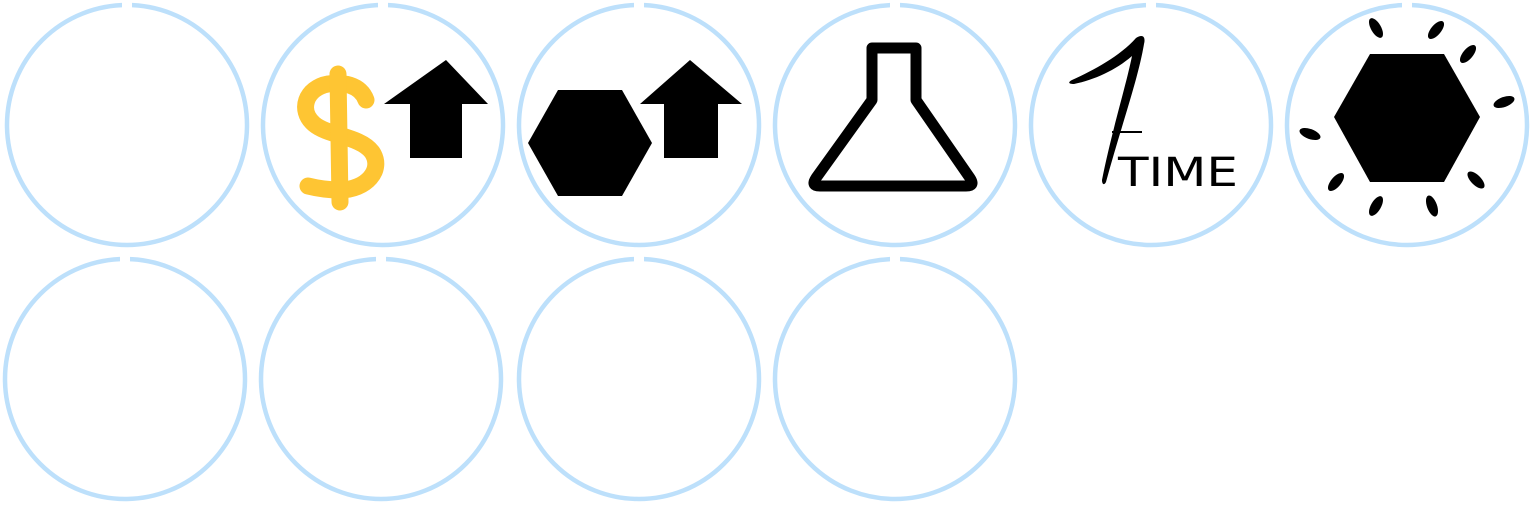  What do you see at coordinates (1153, 116) in the screenshot?
I see `one-time-icon: TIME` at bounding box center [1153, 116].